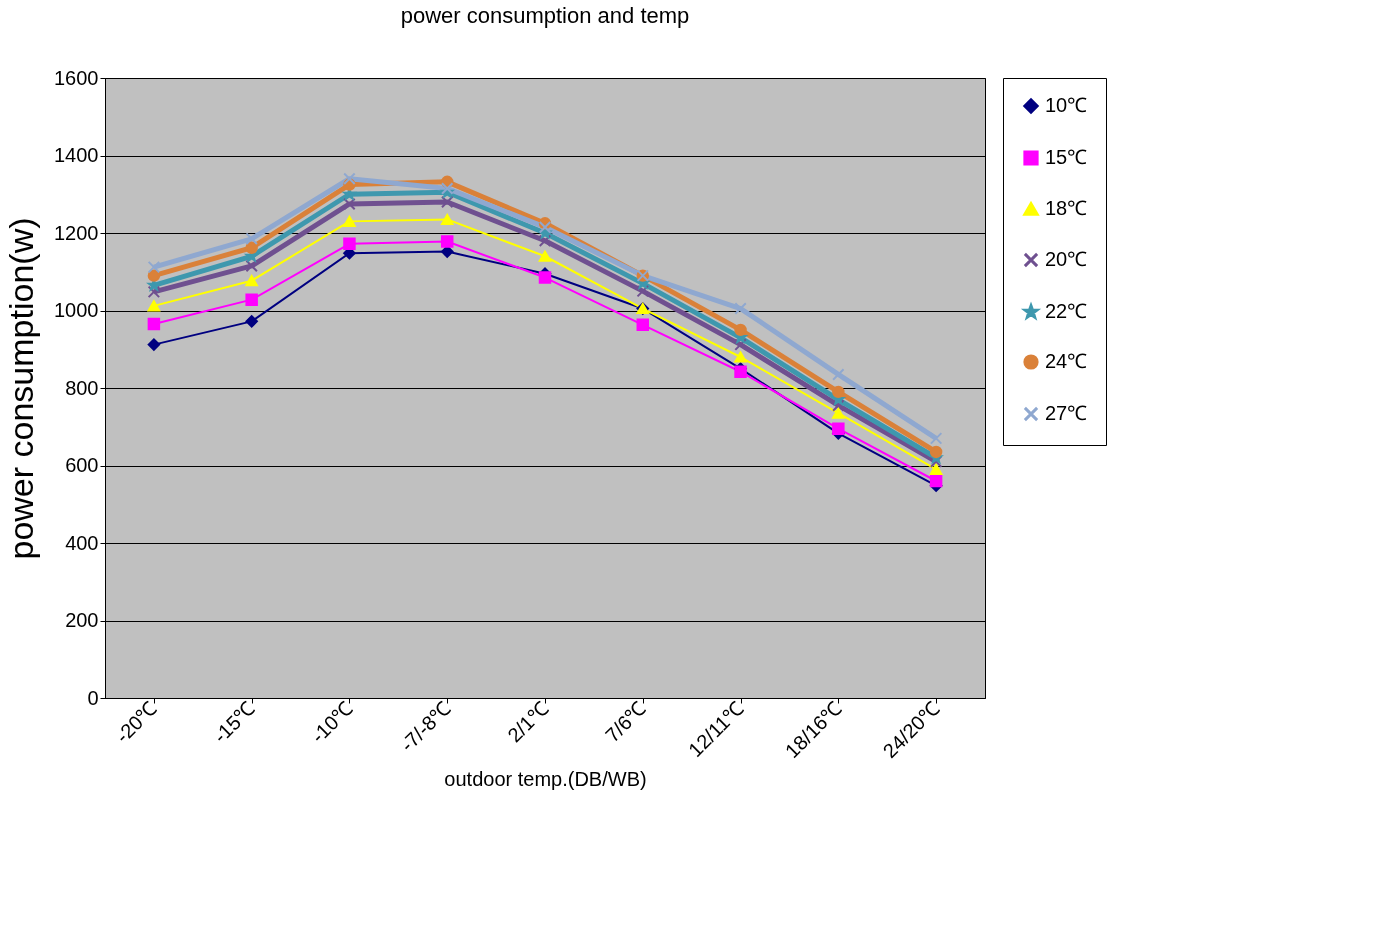  I want to click on y-tick-label: 200, so click(82, 620).